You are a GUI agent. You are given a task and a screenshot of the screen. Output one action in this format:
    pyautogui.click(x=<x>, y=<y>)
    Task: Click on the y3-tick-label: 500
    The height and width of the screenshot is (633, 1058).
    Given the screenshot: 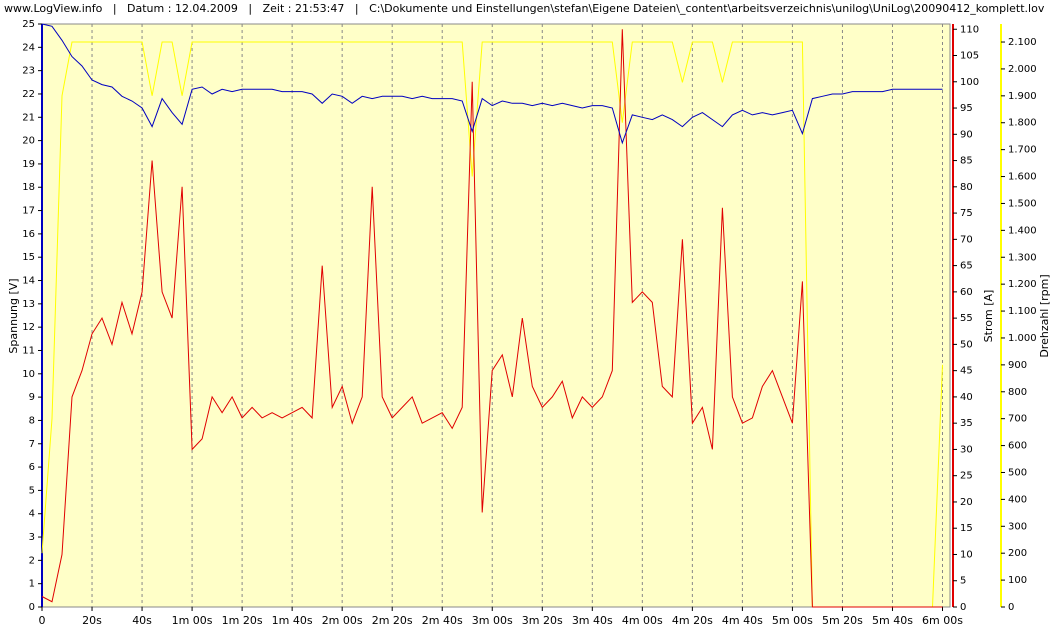 What is the action you would take?
    pyautogui.click(x=1017, y=472)
    